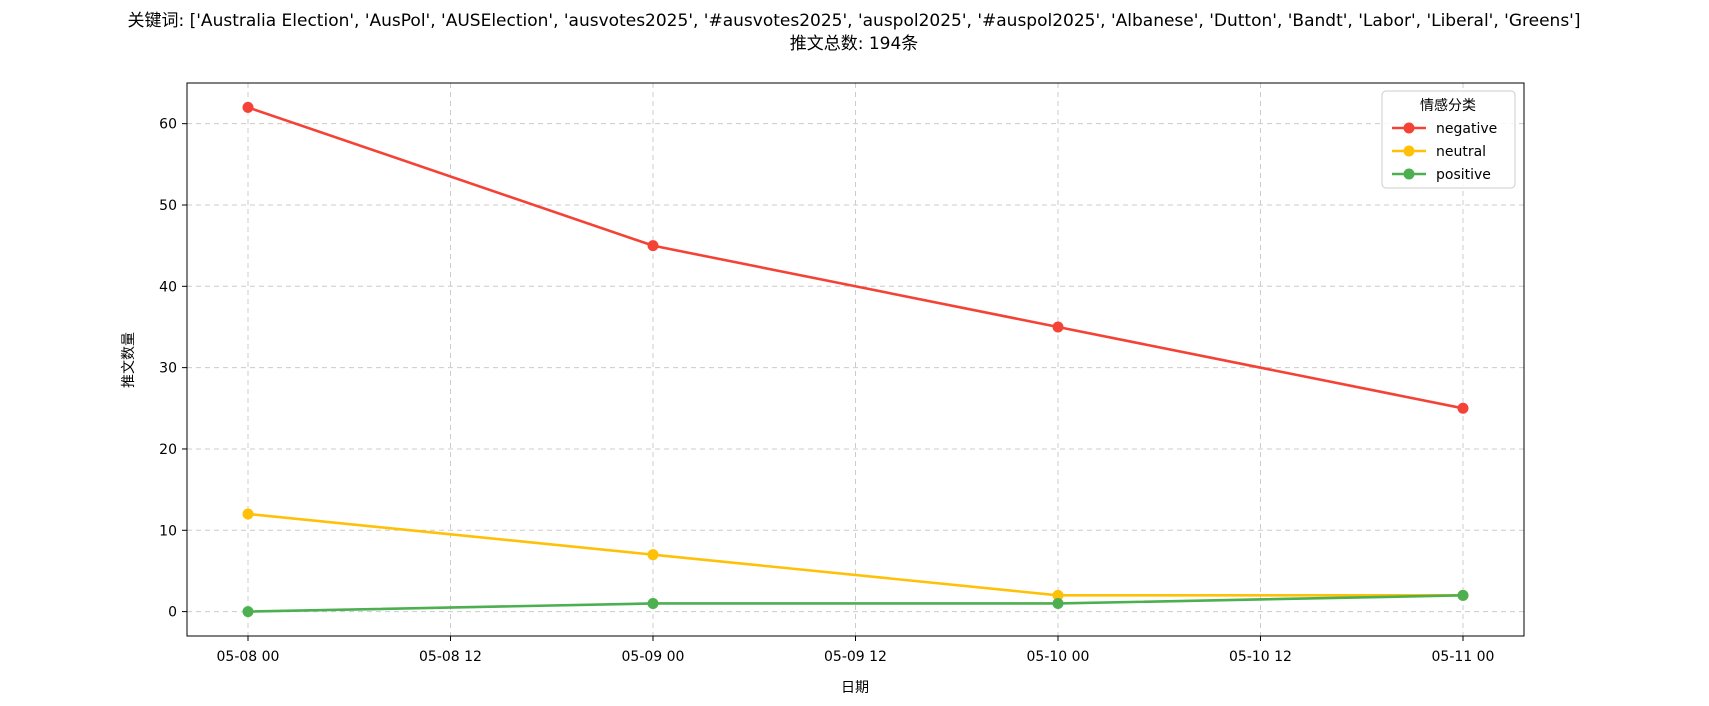  I want to click on legend-title: 情感分类, so click(1448, 105).